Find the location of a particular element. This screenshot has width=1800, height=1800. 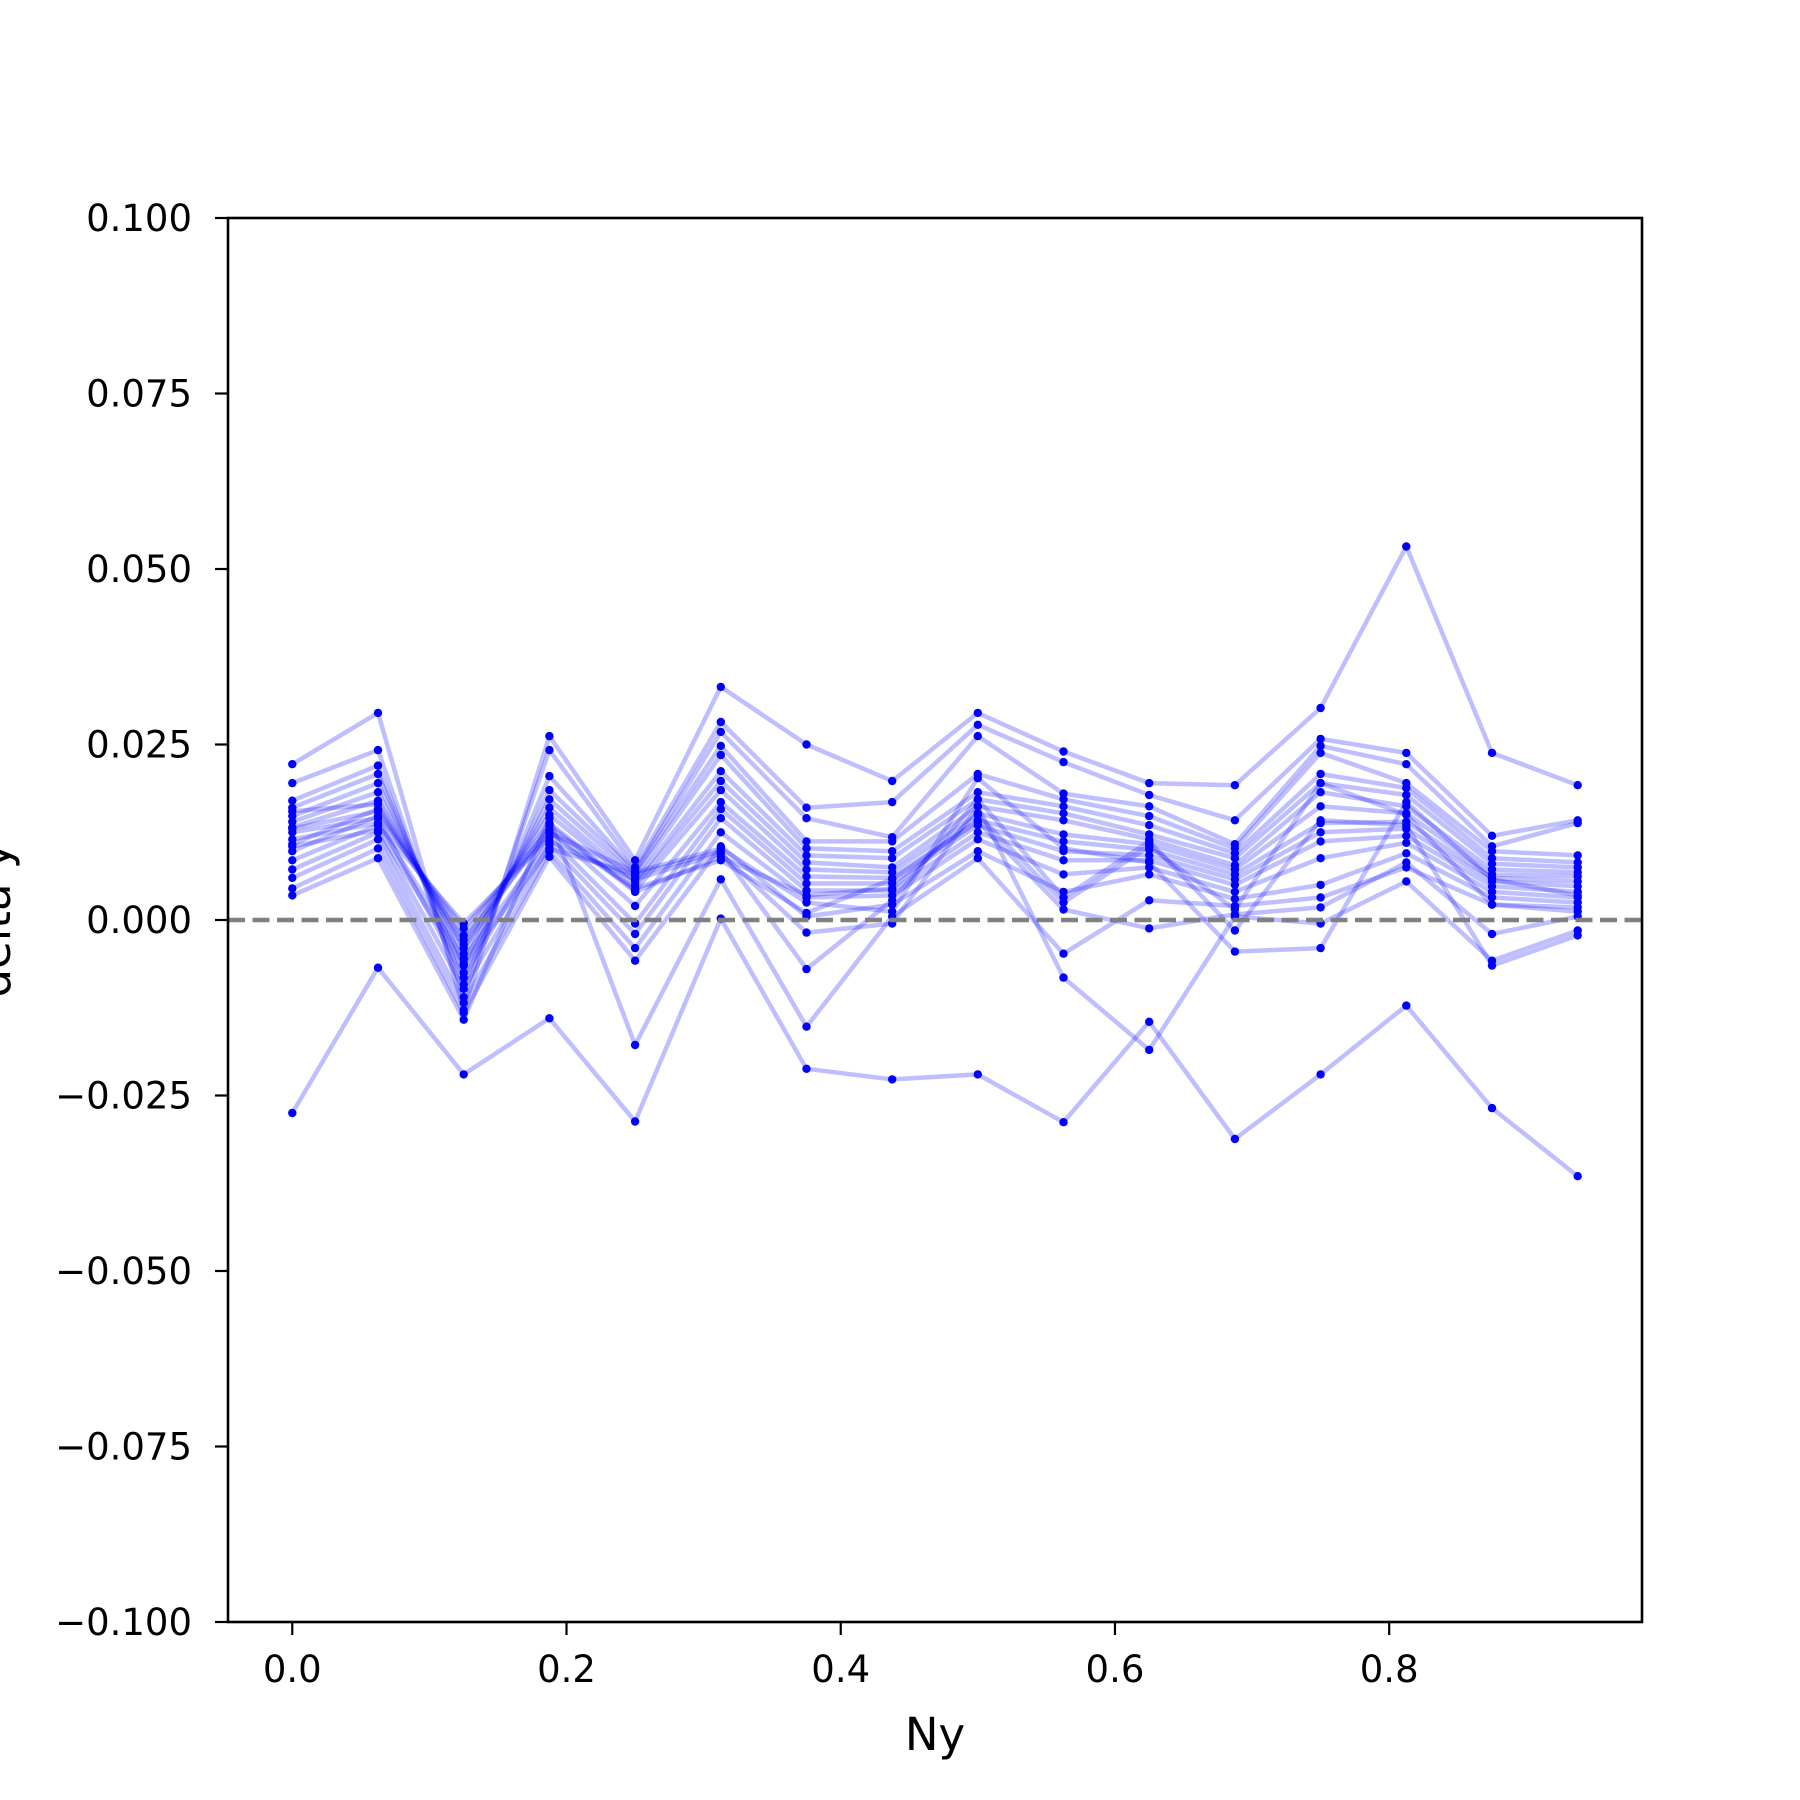

x-axis-ticks: 0.0 0.2 0.4 0.6 0.8 is located at coordinates (841, 1656).